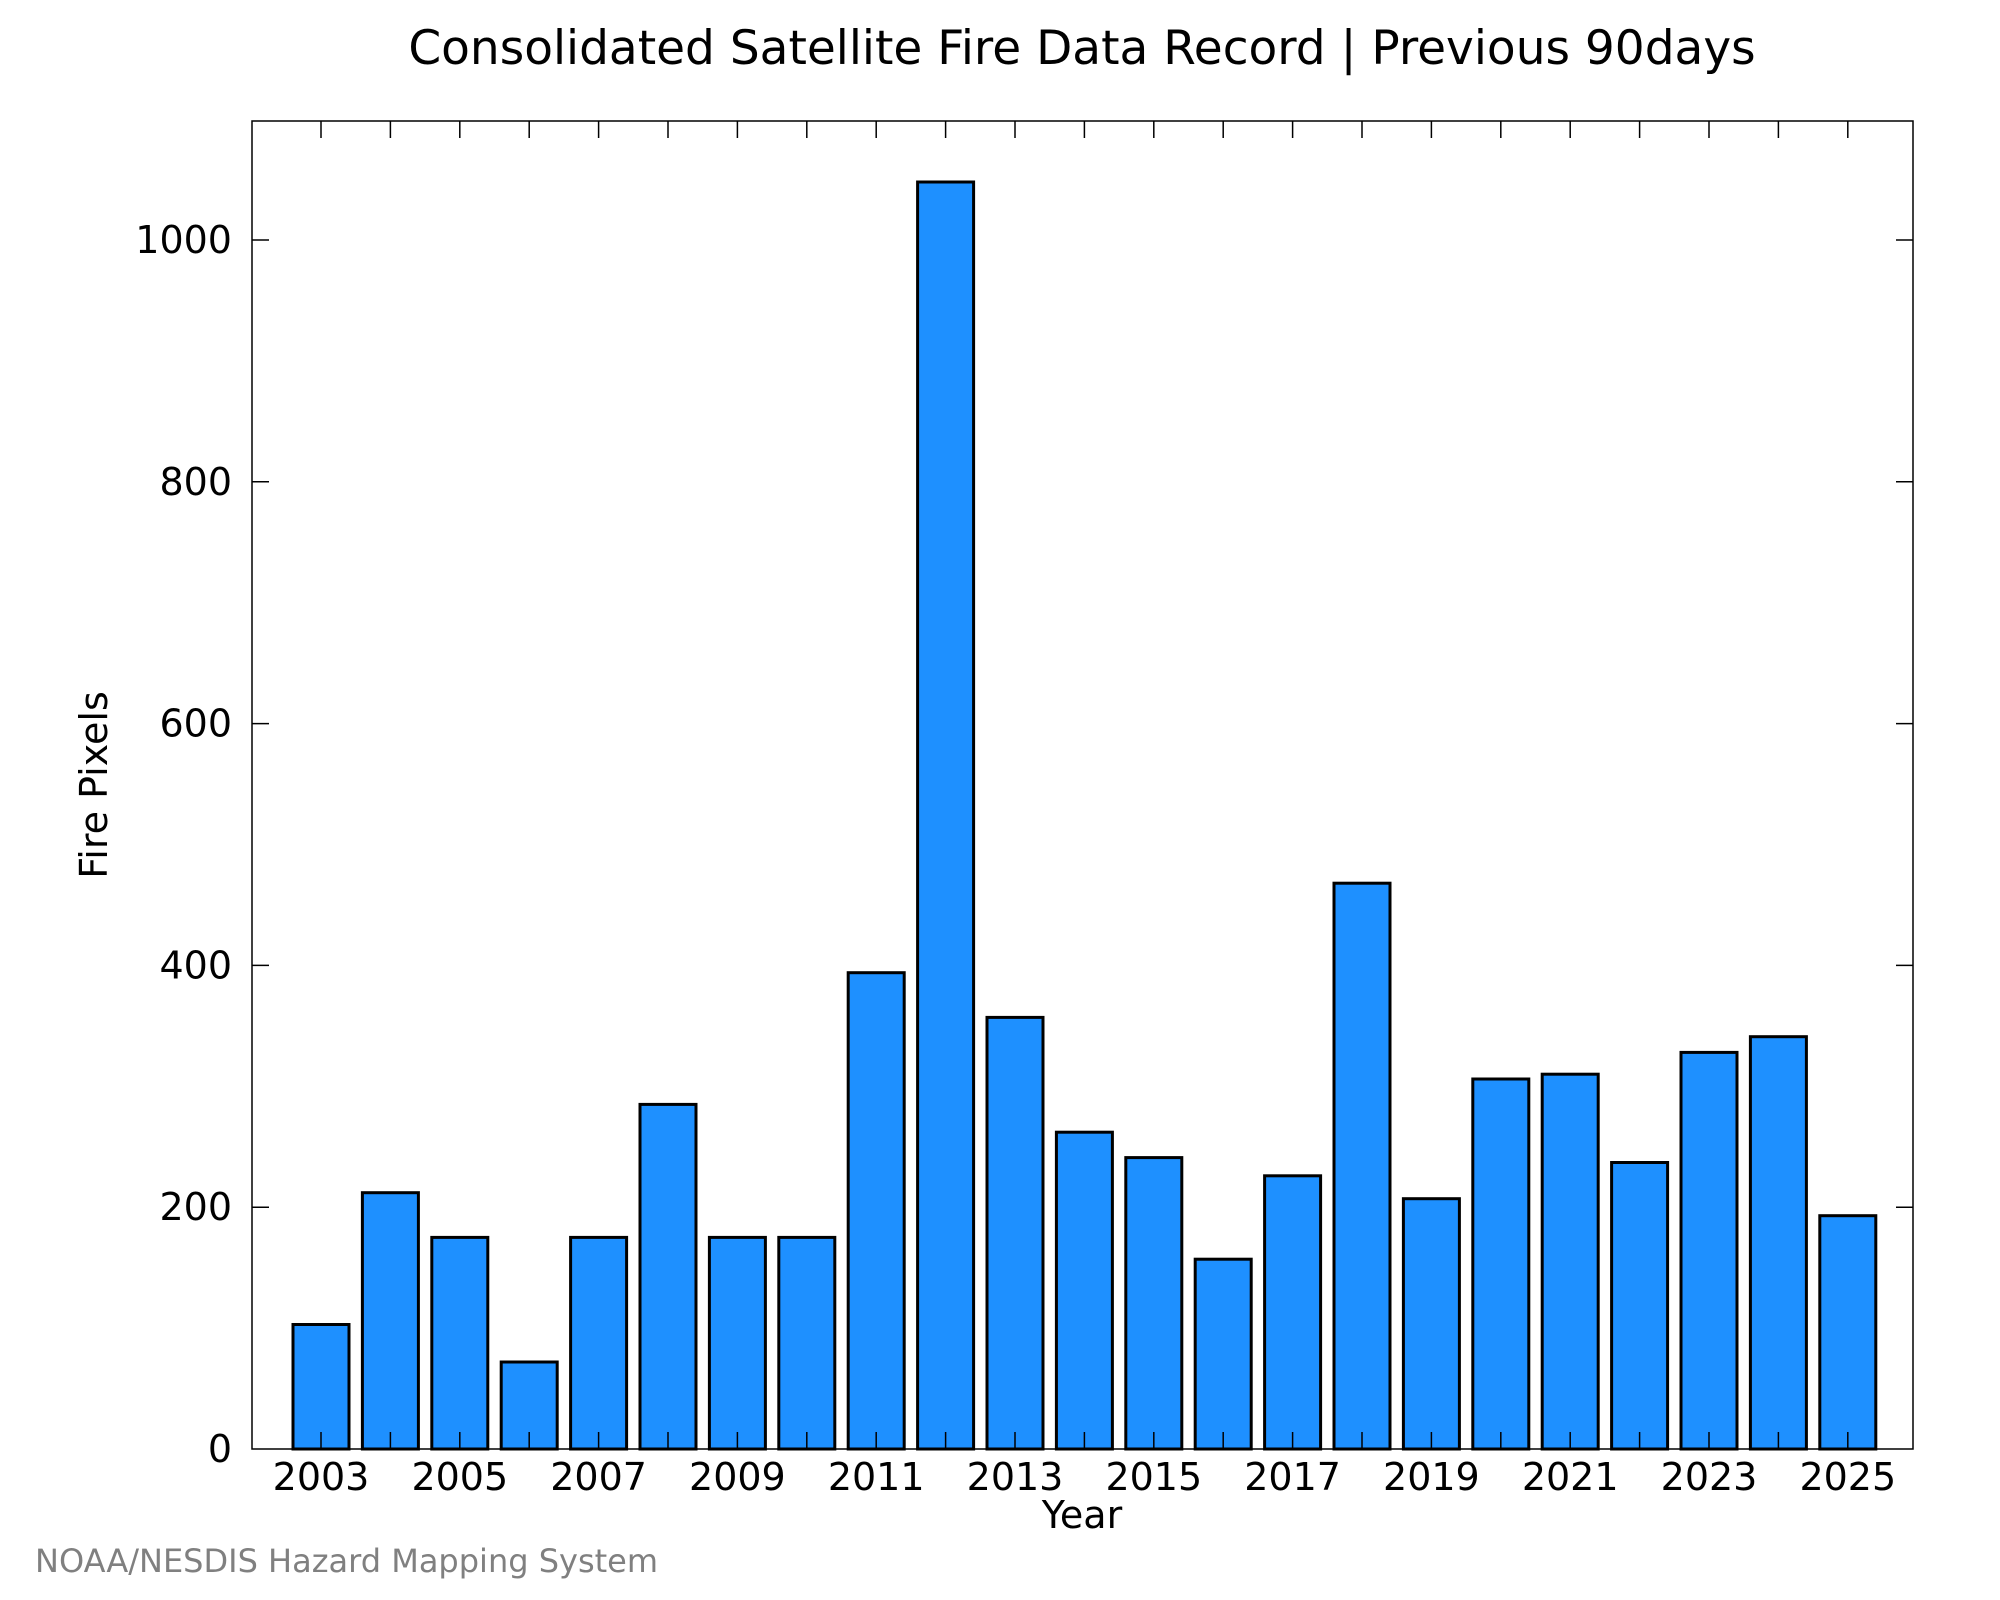  I want to click on x-tick-label: 2017, so click(1292, 1477).